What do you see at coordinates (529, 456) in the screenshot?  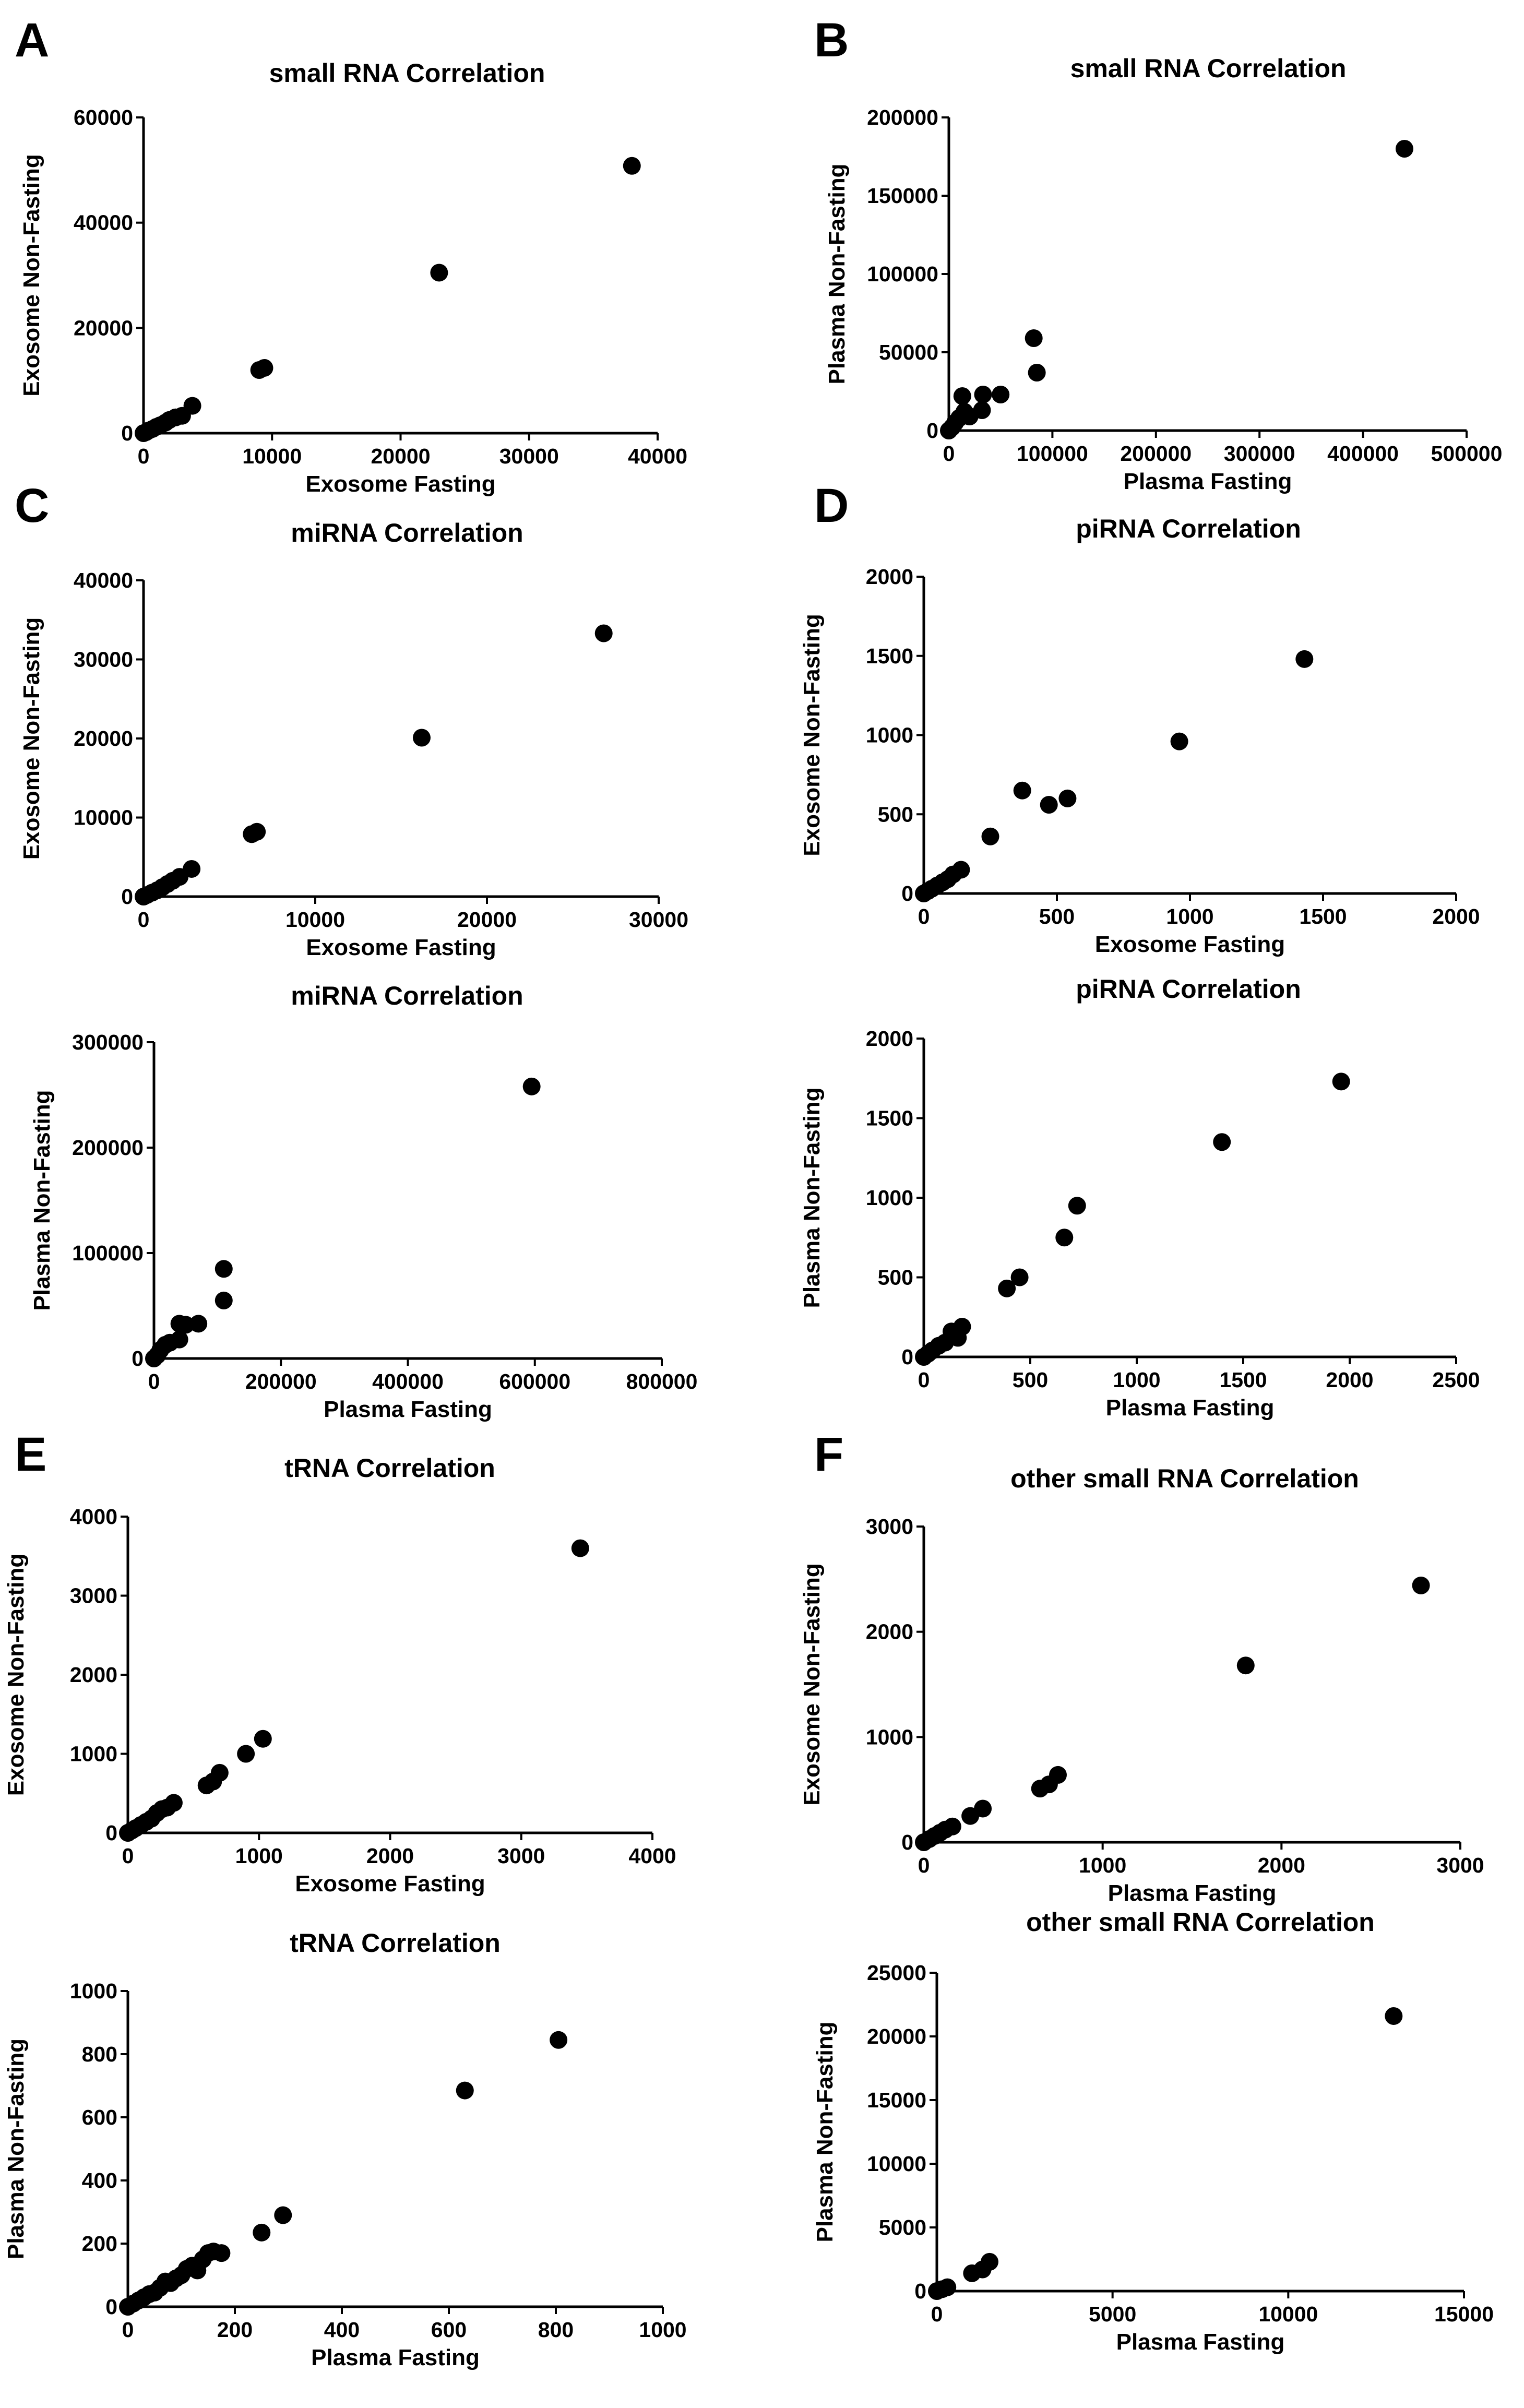 I see `x-tick-label: 30000` at bounding box center [529, 456].